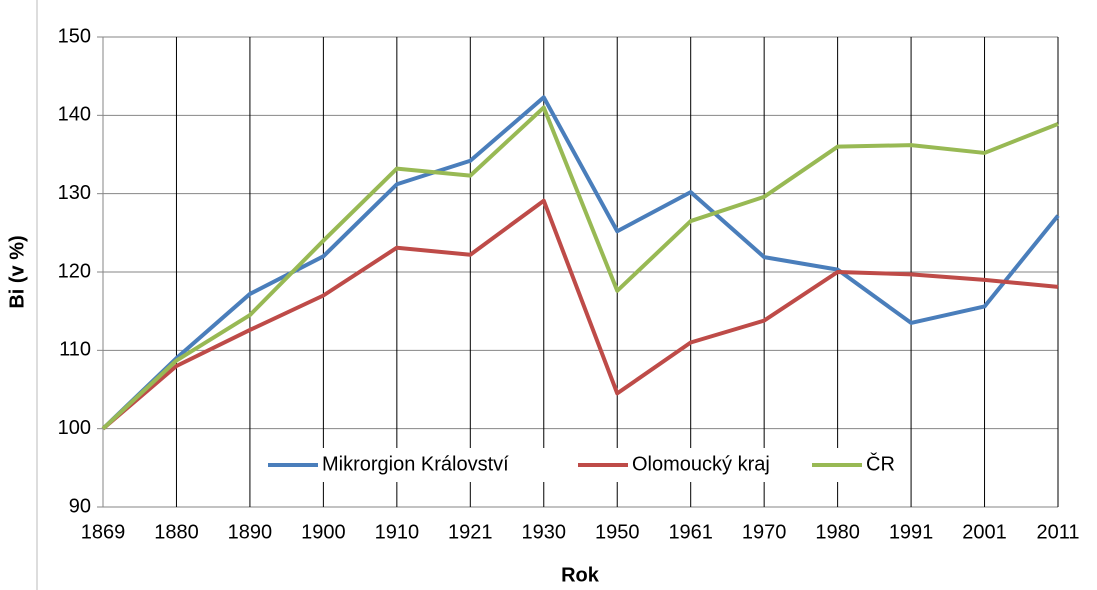 The height and width of the screenshot is (590, 1097). What do you see at coordinates (397, 532) in the screenshot?
I see `x-tick-label: 1910` at bounding box center [397, 532].